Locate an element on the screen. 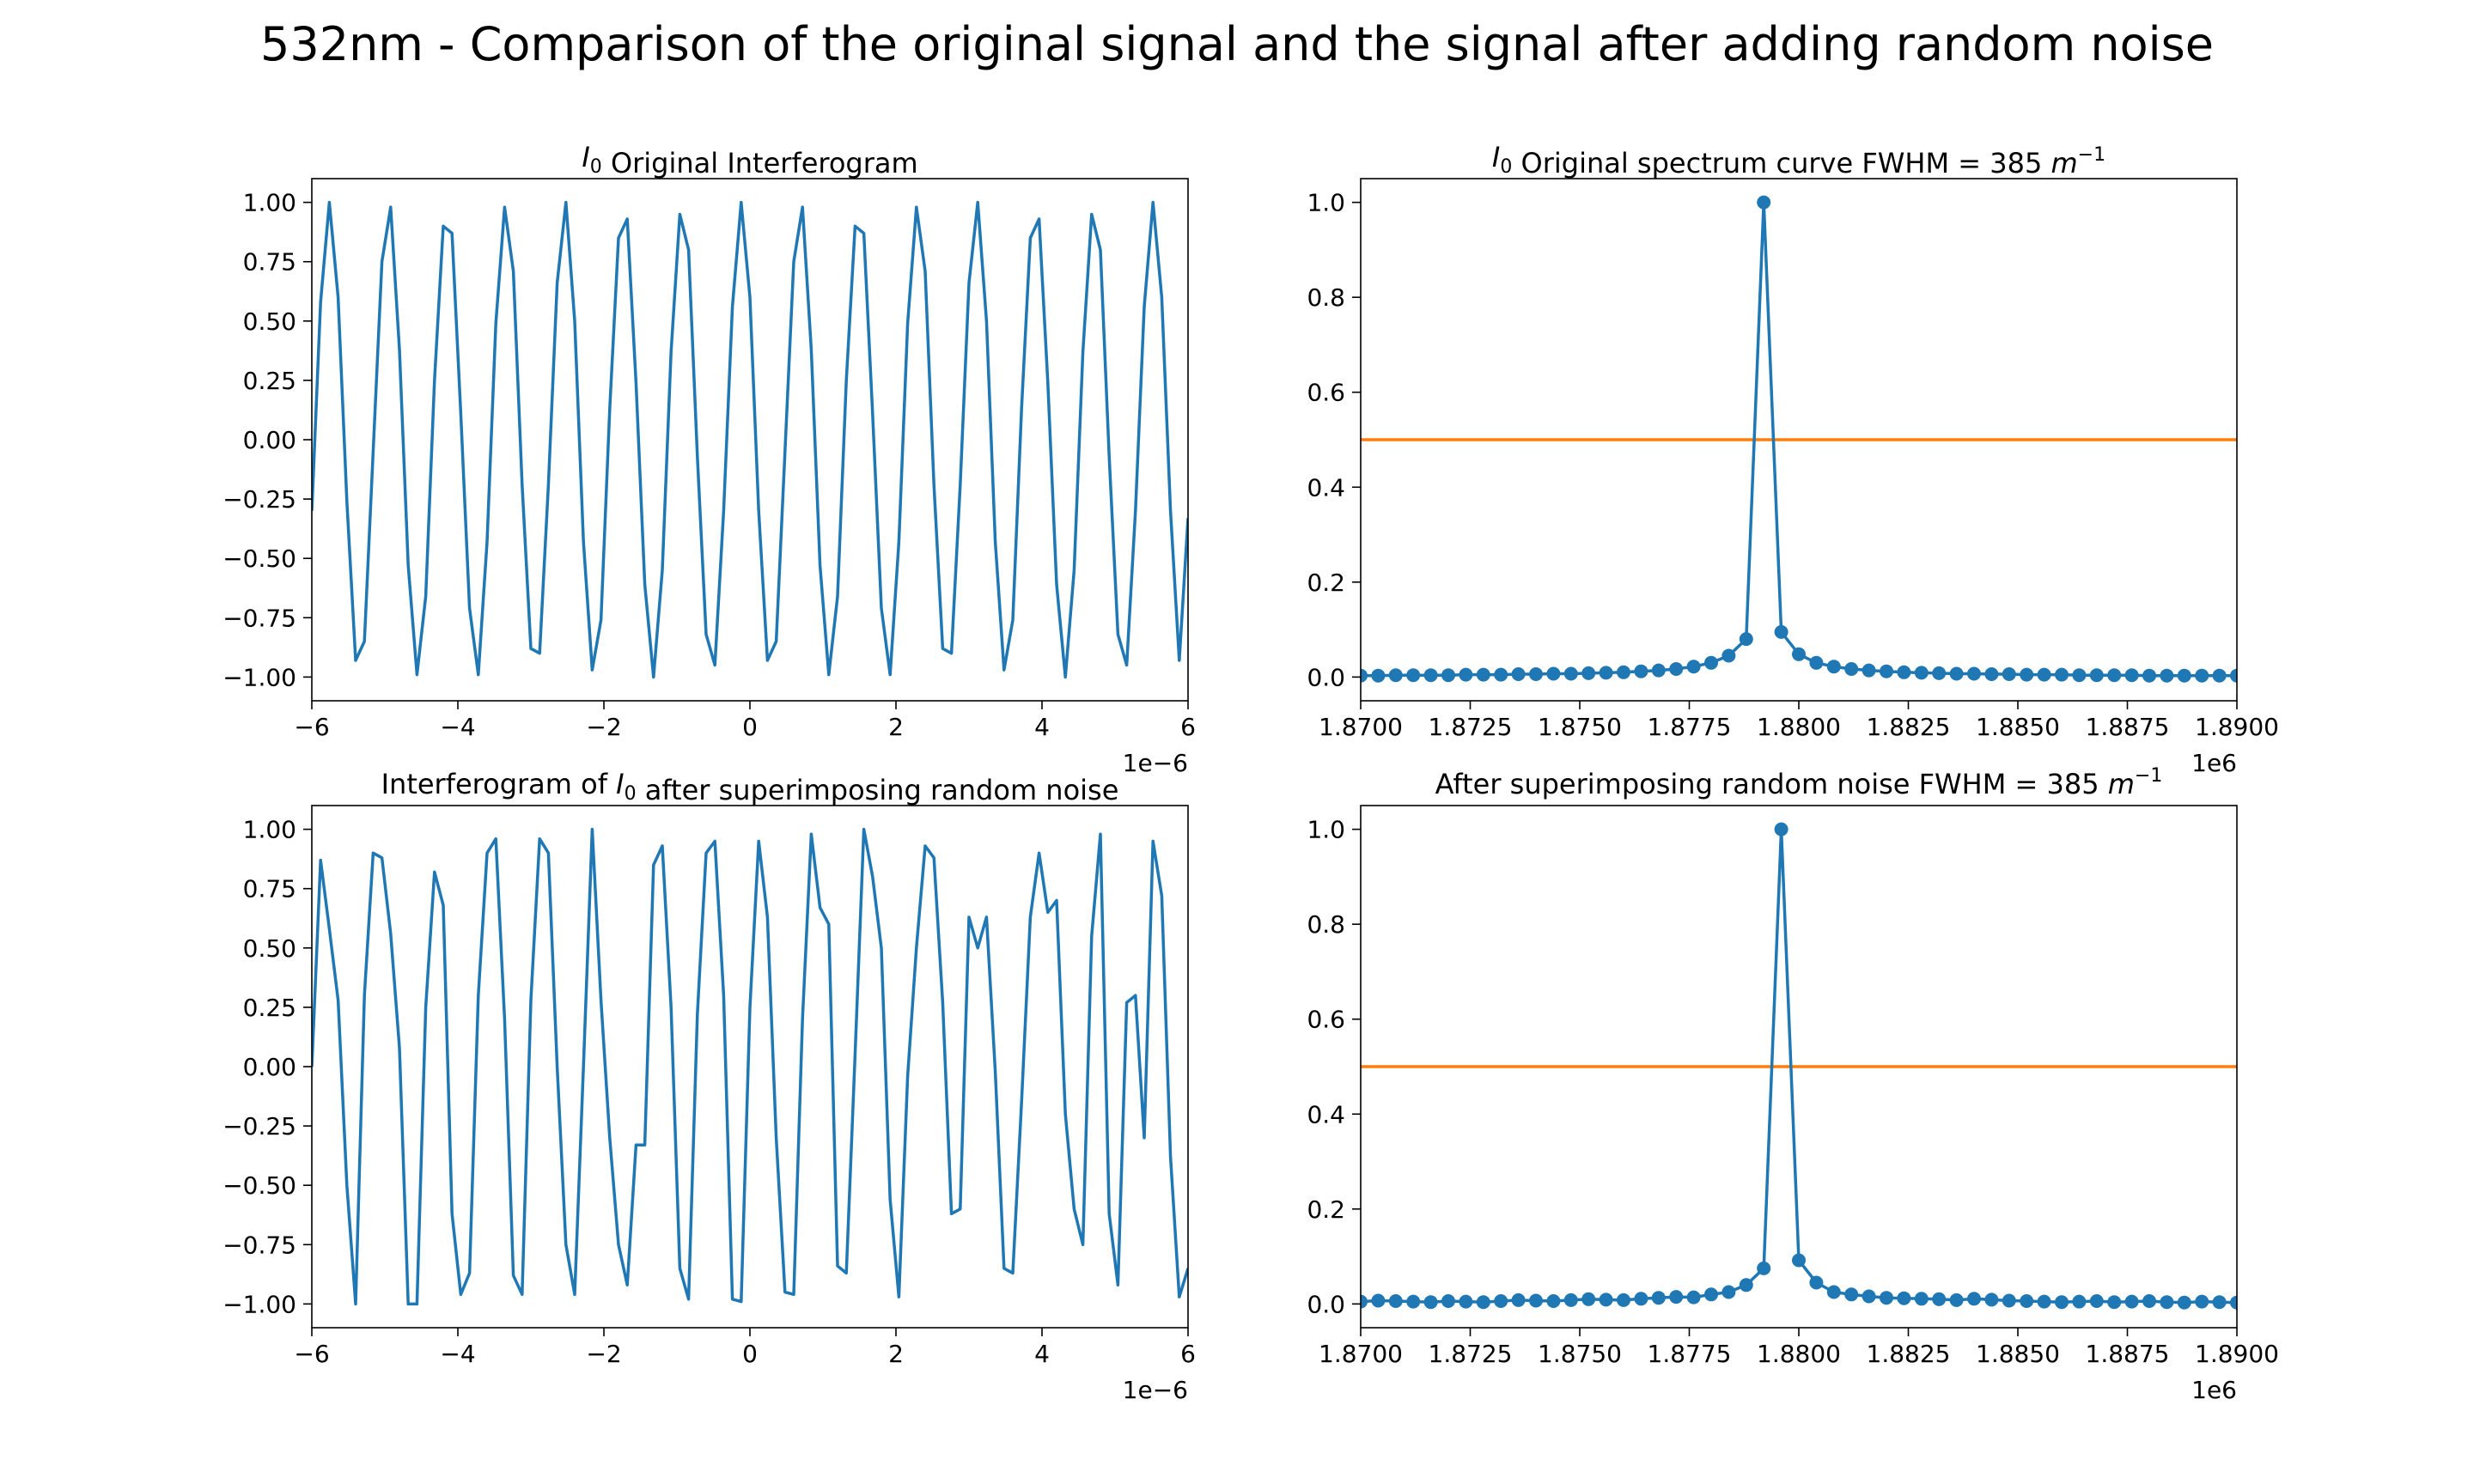 The image size is (2474, 1484). y-tick-label: 0.25 is located at coordinates (269, 381).